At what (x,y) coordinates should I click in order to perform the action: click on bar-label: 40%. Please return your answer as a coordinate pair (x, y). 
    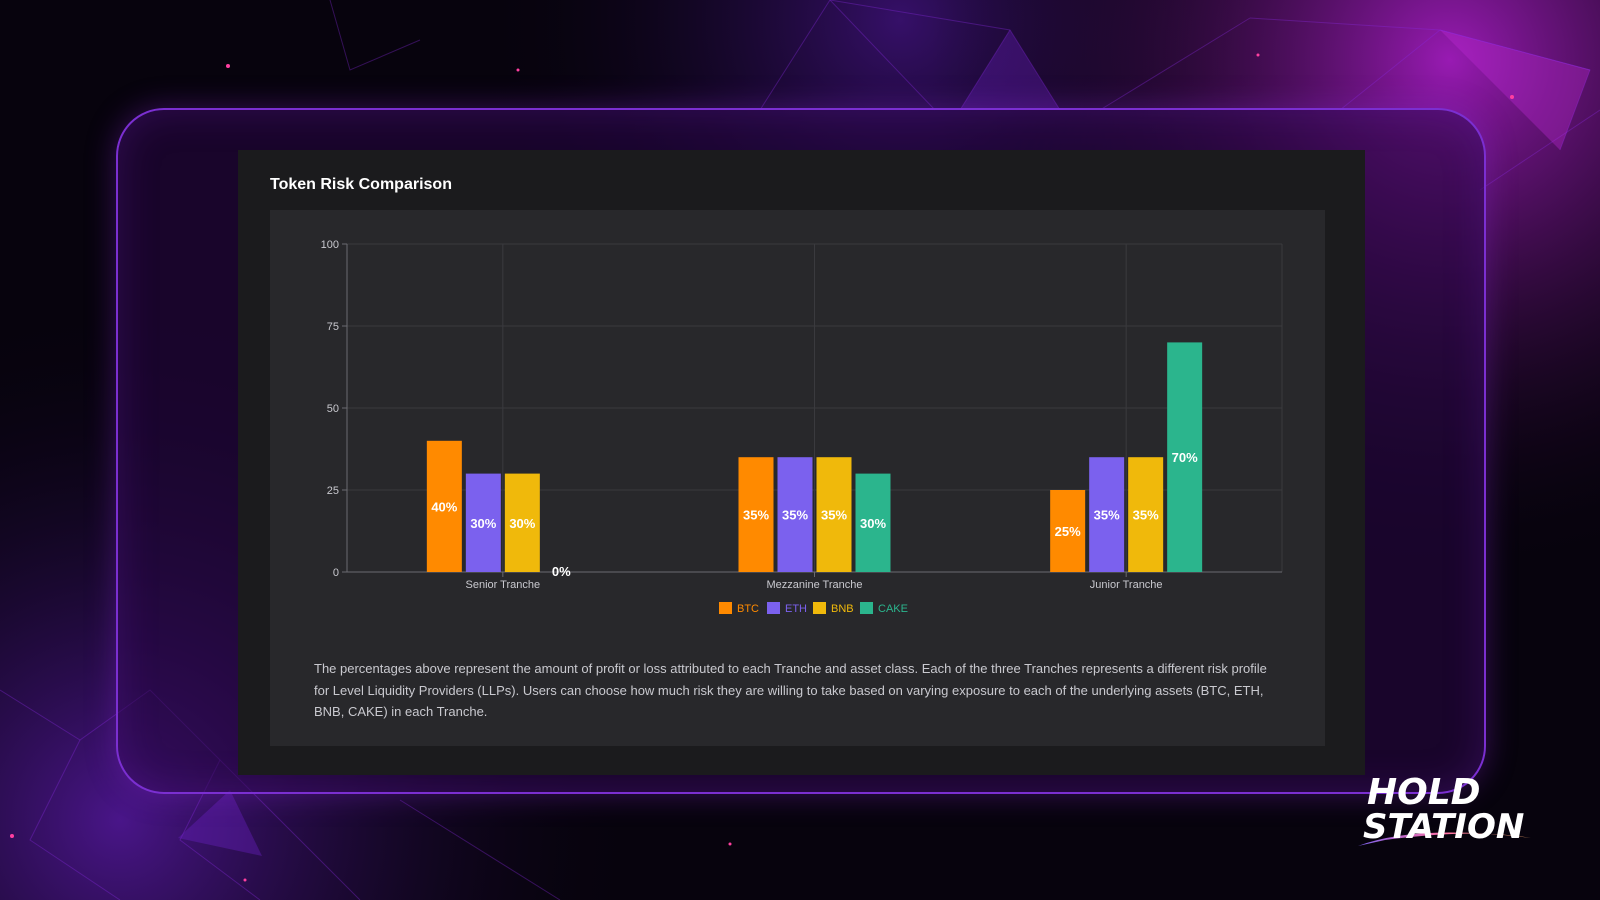
    Looking at the image, I should click on (444, 506).